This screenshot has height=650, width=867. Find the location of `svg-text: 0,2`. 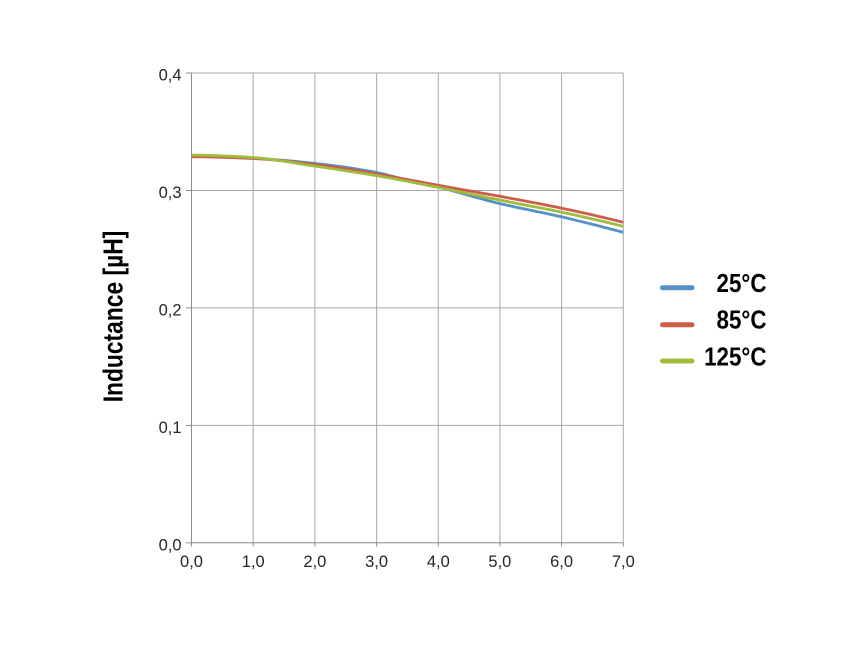

svg-text: 0,2 is located at coordinates (170, 310).